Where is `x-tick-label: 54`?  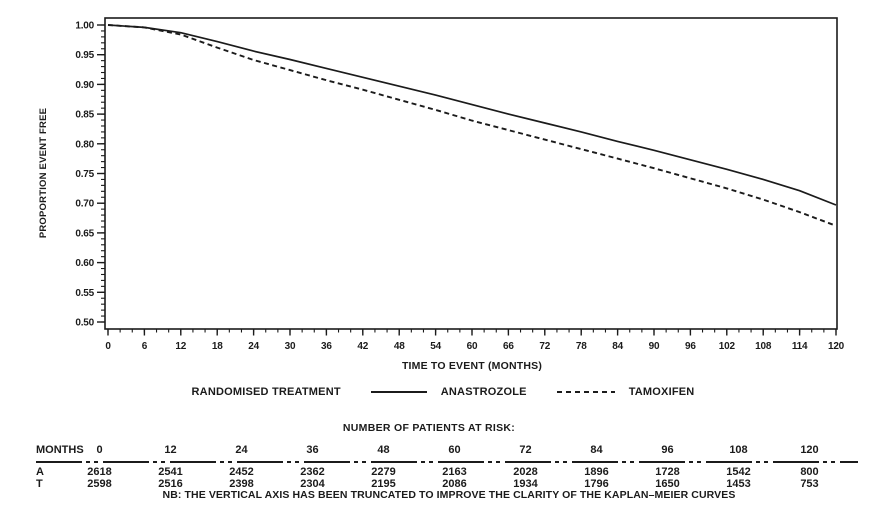 x-tick-label: 54 is located at coordinates (435, 346).